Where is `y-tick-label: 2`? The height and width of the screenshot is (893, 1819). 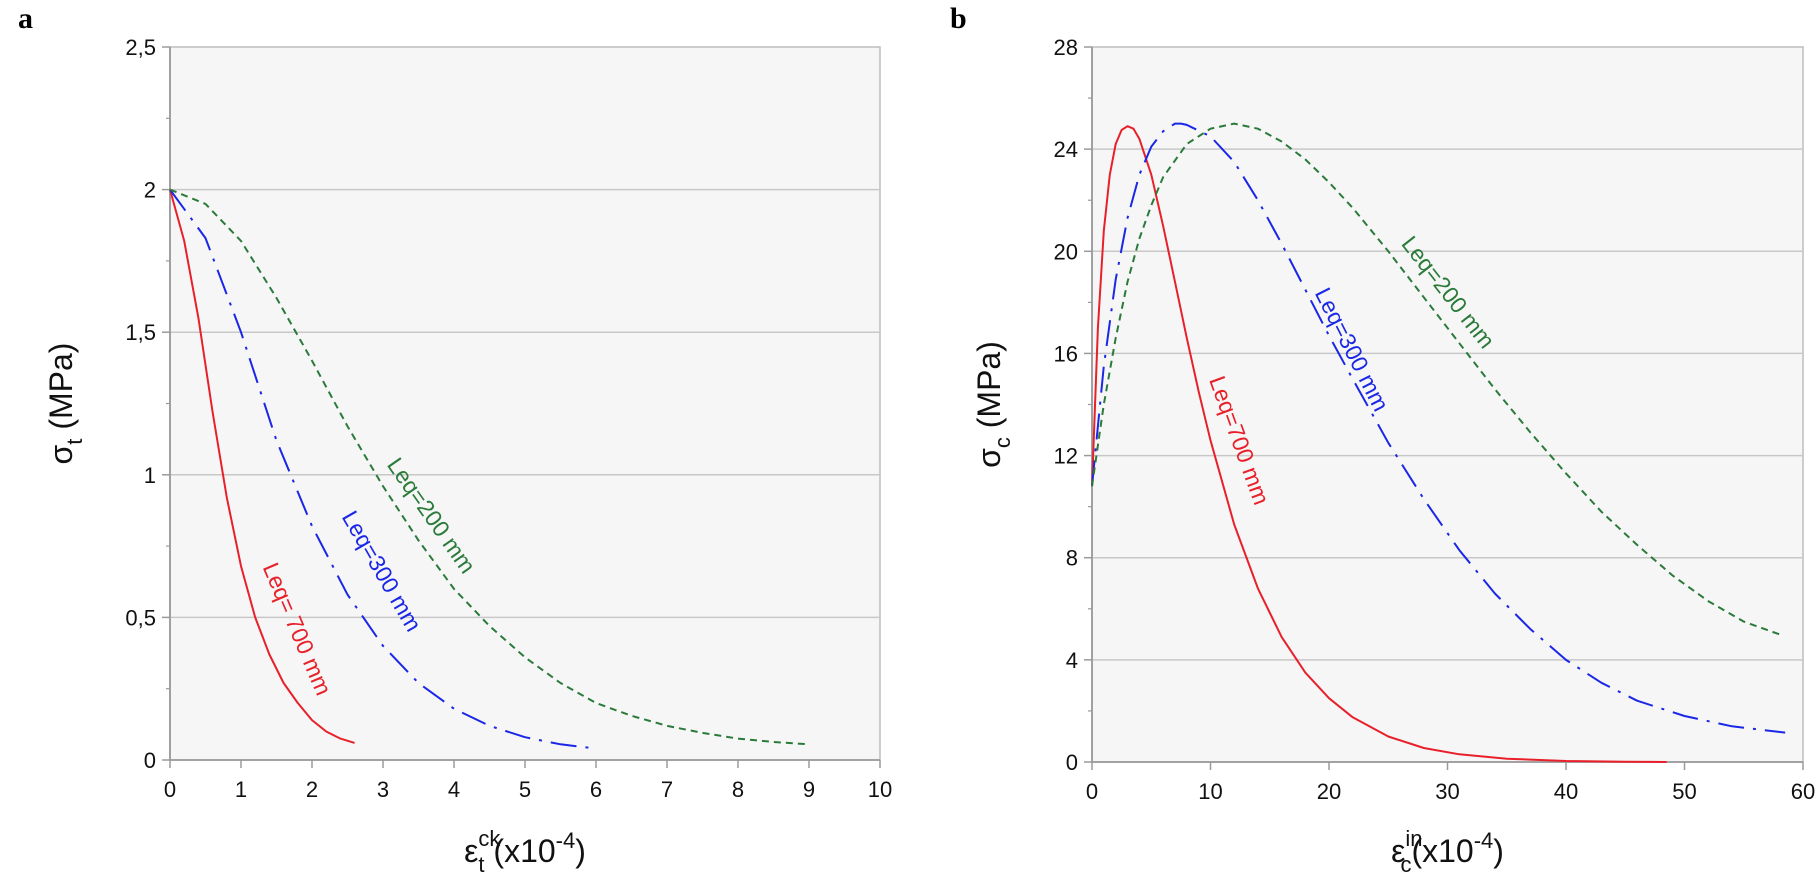
y-tick-label: 2 is located at coordinates (150, 190).